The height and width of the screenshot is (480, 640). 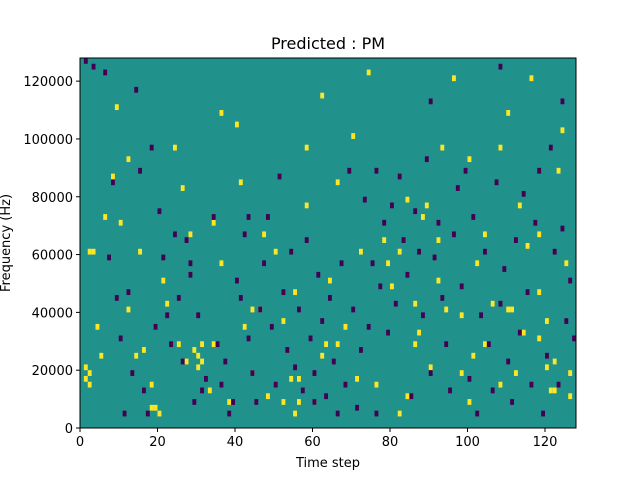 What do you see at coordinates (327, 463) in the screenshot?
I see `x-axis-label: Time step` at bounding box center [327, 463].